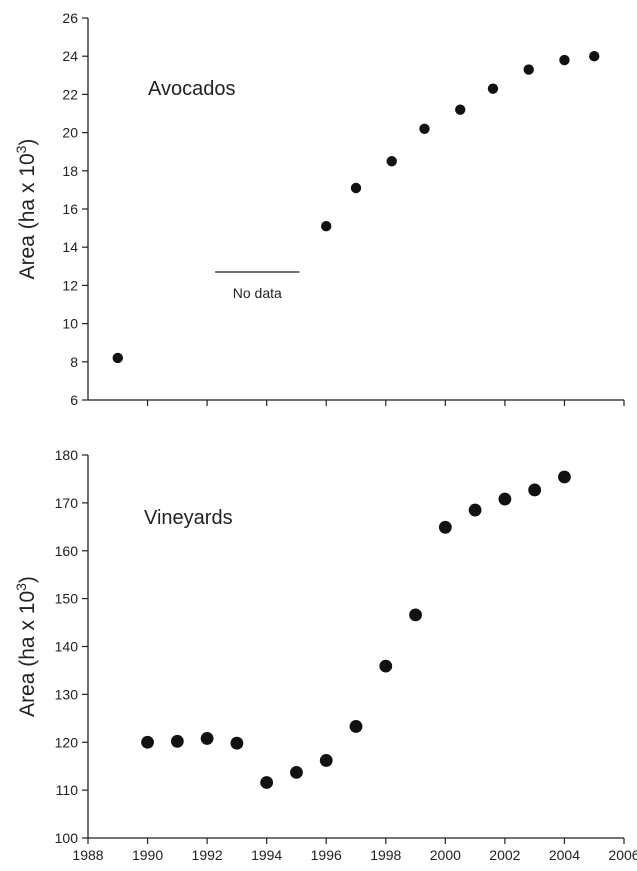 The height and width of the screenshot is (871, 637). Describe the element at coordinates (67, 694) in the screenshot. I see `y-tick-label: 130` at that location.